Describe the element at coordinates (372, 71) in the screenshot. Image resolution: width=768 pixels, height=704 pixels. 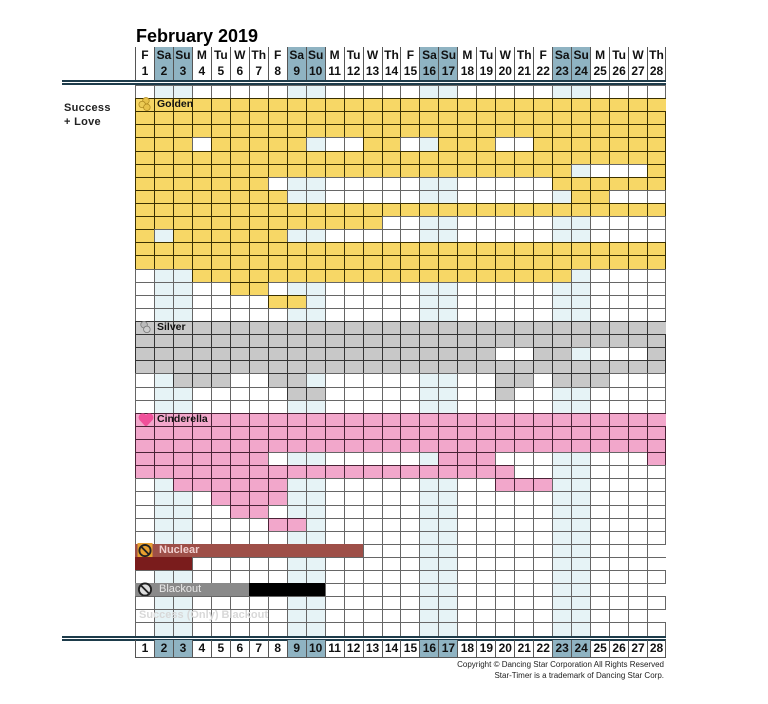
I see `date-13: 13` at that location.